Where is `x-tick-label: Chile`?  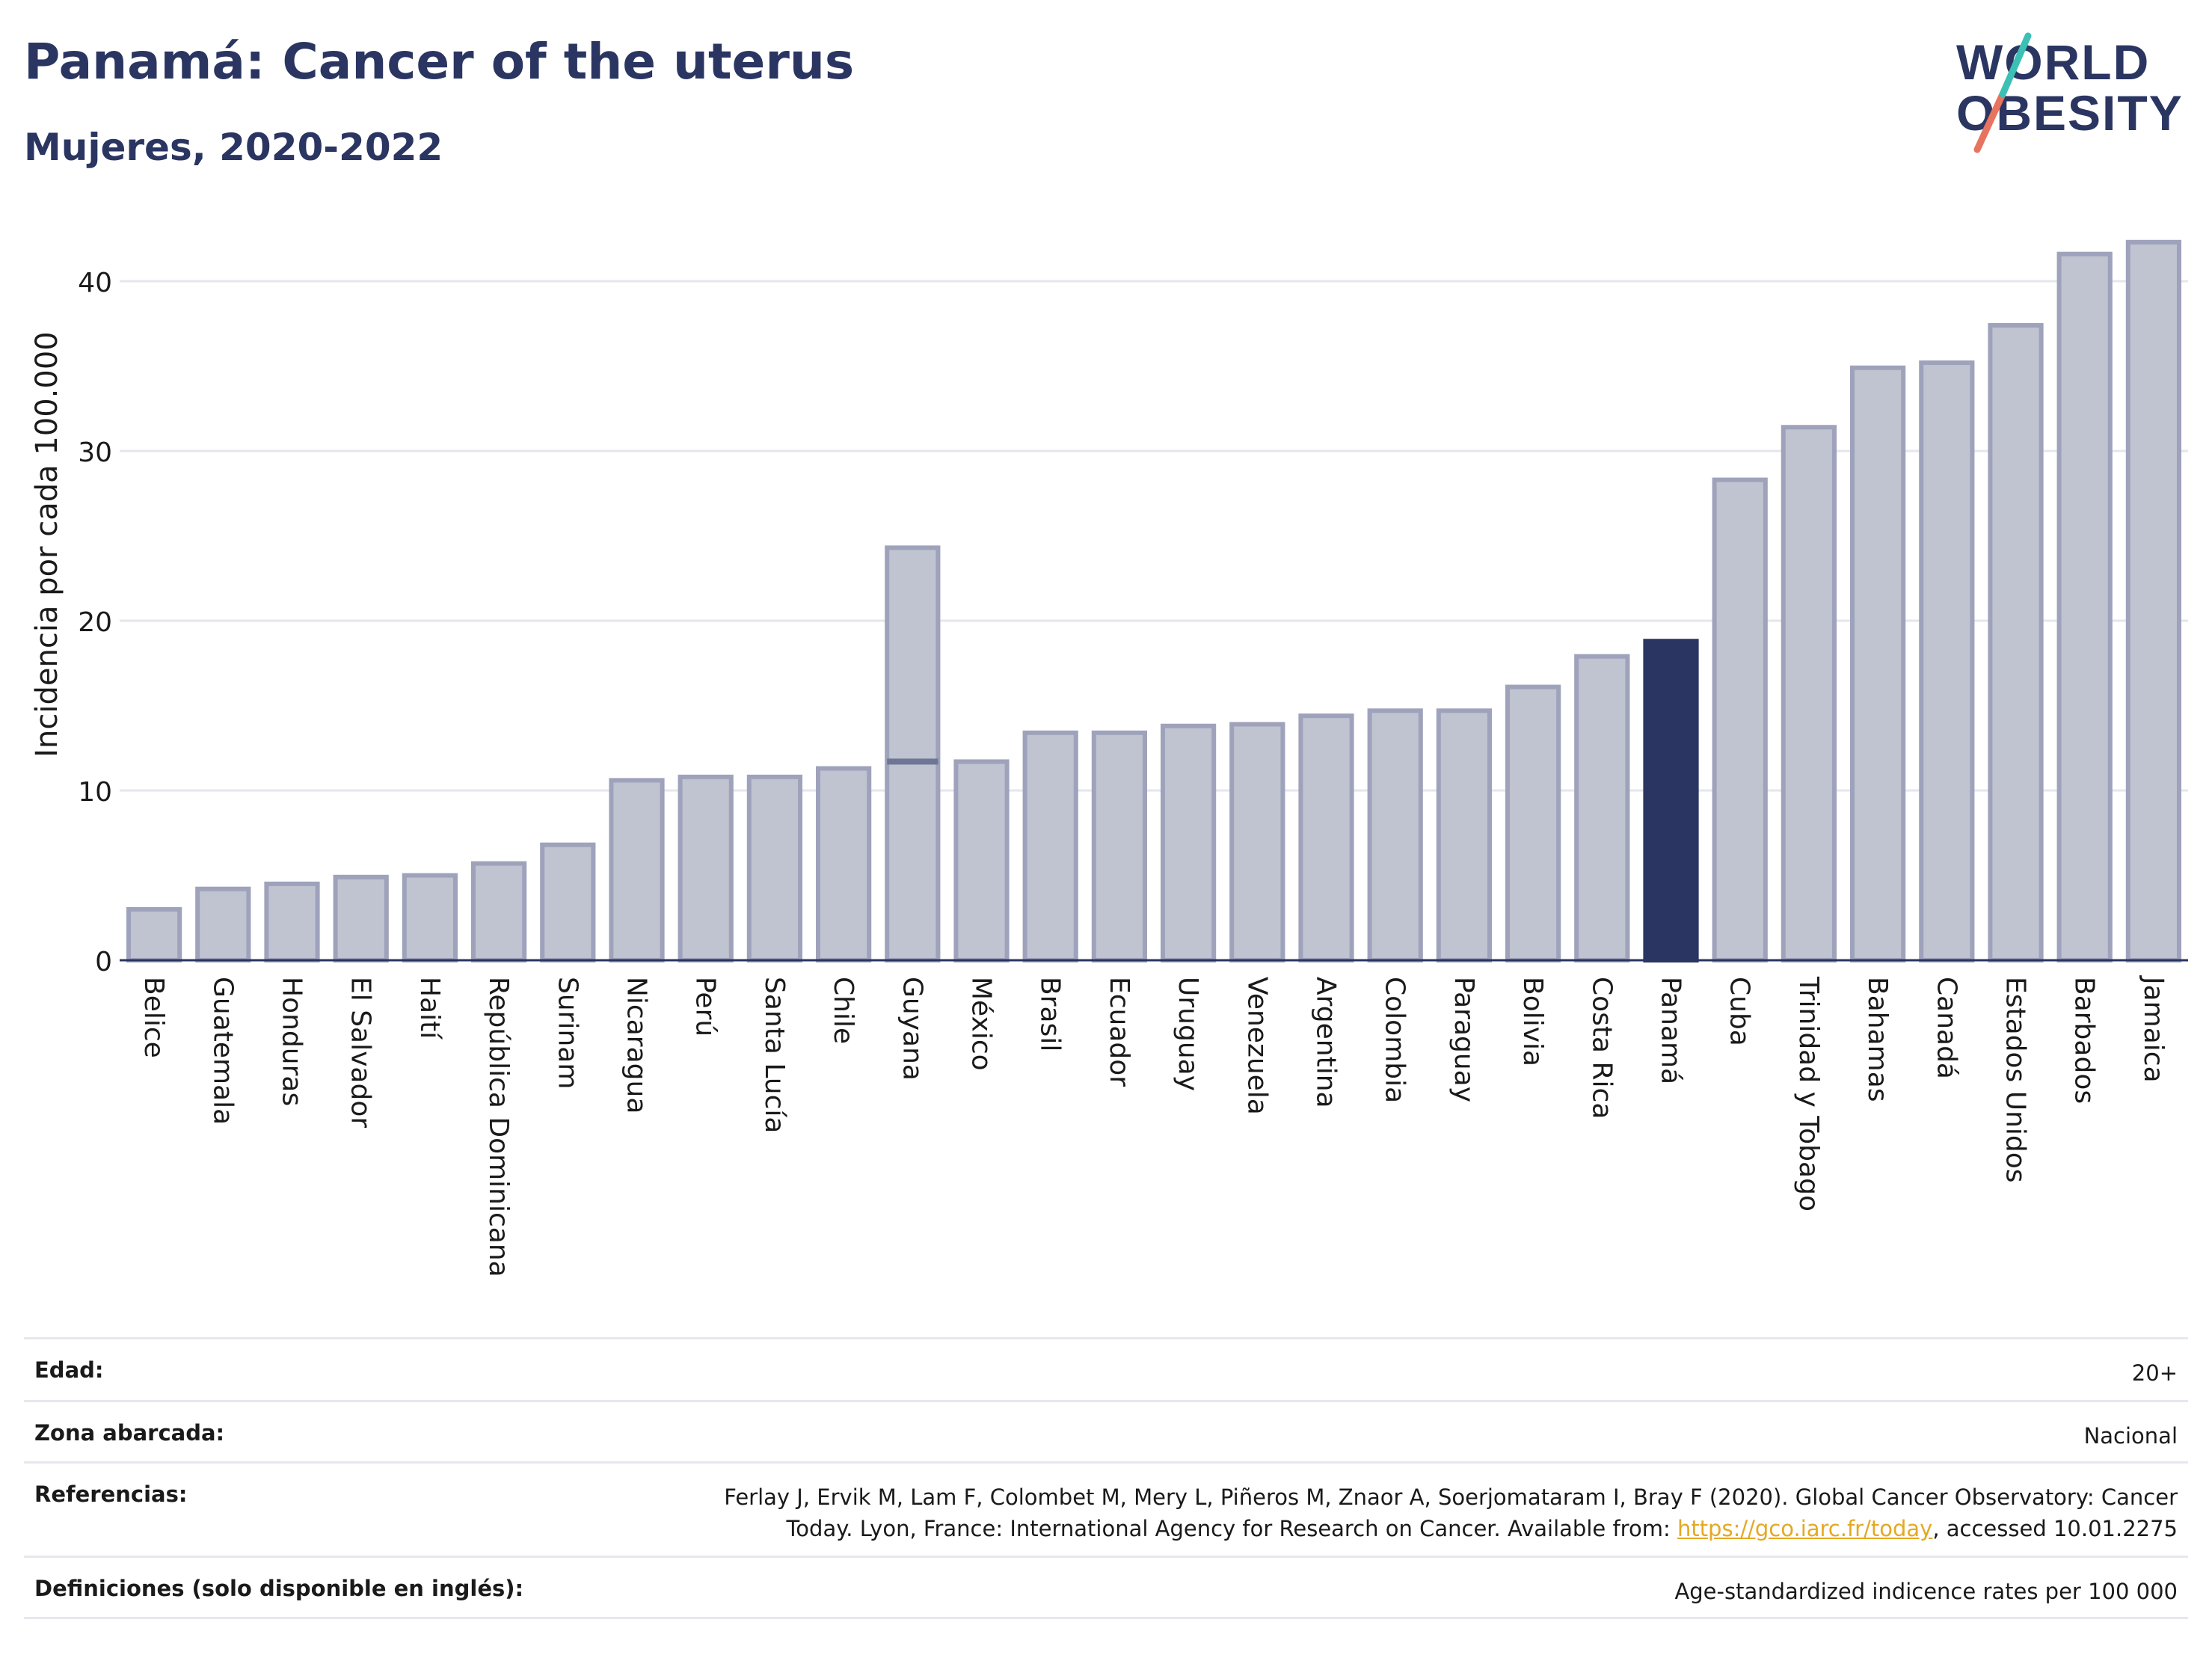 x-tick-label: Chile is located at coordinates (843, 1010).